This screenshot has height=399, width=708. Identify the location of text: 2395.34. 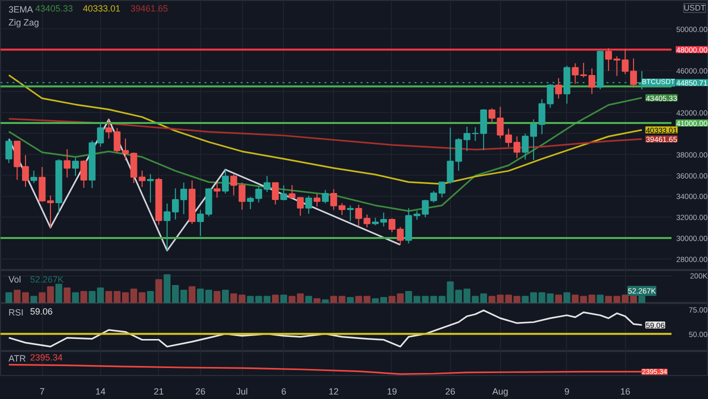
(46, 357).